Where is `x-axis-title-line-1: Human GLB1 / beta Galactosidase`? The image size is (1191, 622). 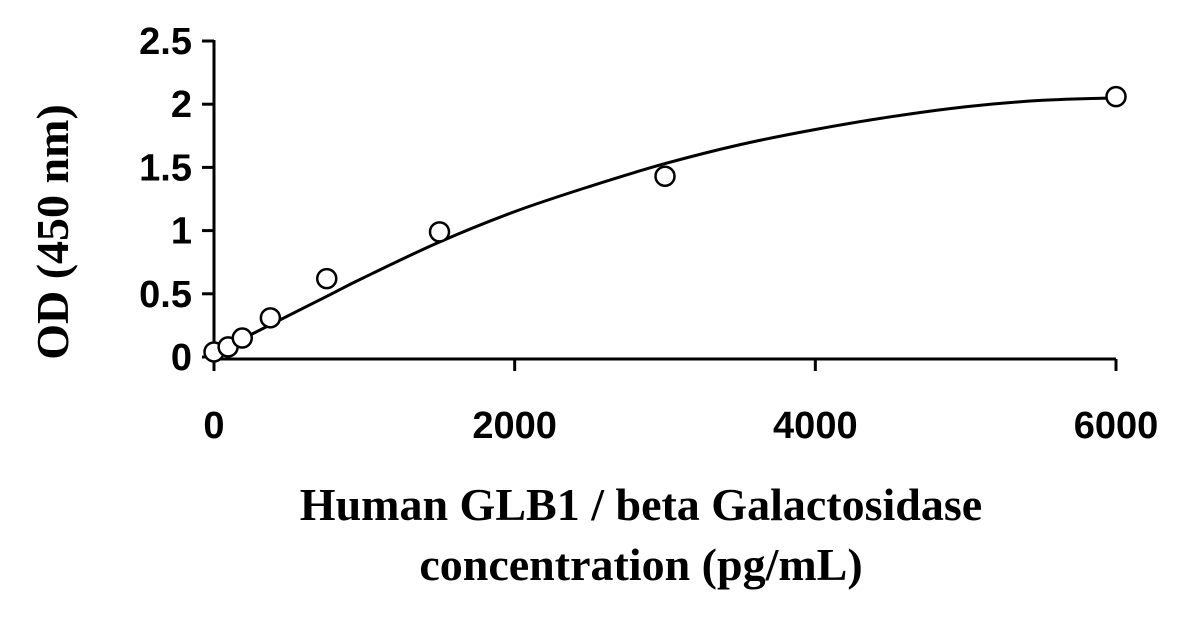 x-axis-title-line-1: Human GLB1 / beta Galactosidase is located at coordinates (641, 504).